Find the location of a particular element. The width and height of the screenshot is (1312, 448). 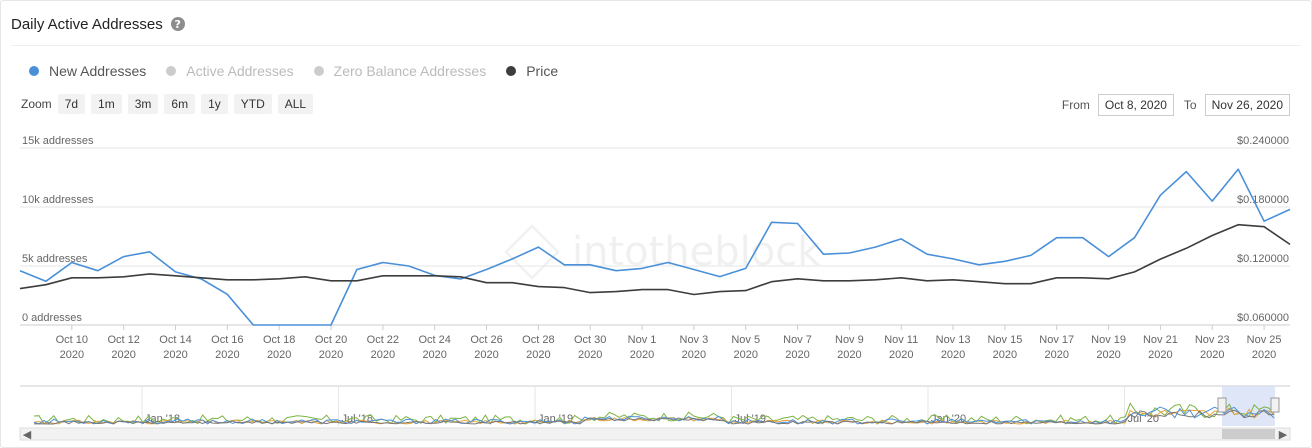

x-tick-label: Oct 12 is located at coordinates (123, 340).